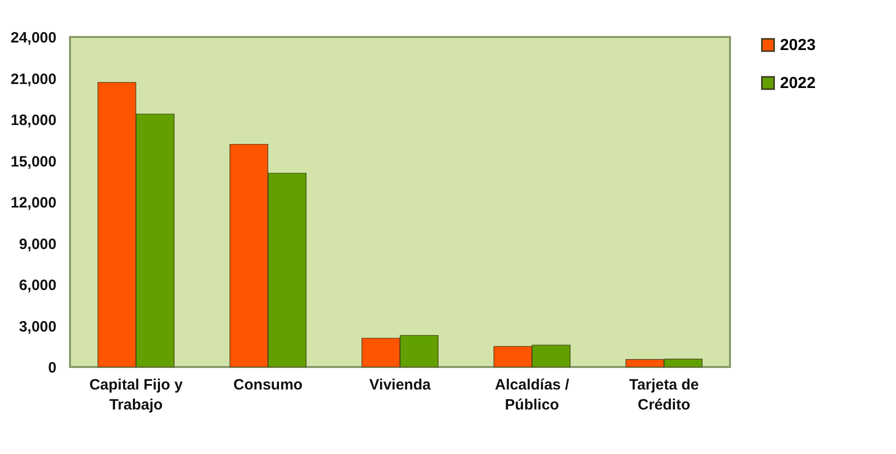  I want to click on x-tick-label: Consumo, so click(268, 385).